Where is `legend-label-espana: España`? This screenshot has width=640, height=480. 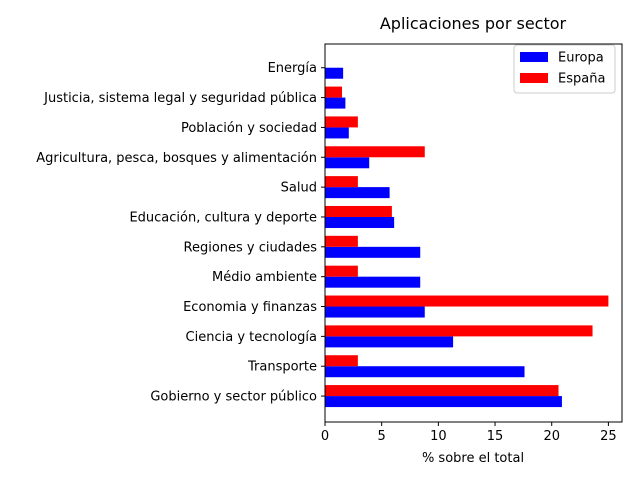
legend-label-espana: España is located at coordinates (581, 79).